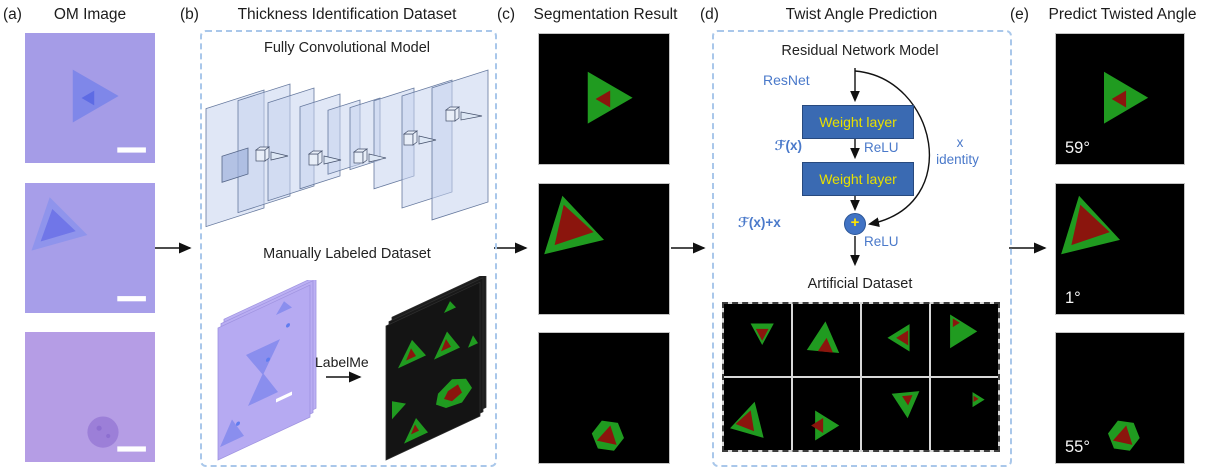 This screenshot has height=470, width=1212. Describe the element at coordinates (347, 48) in the screenshot. I see `fcn-title: Fully Convolutional Model` at that location.